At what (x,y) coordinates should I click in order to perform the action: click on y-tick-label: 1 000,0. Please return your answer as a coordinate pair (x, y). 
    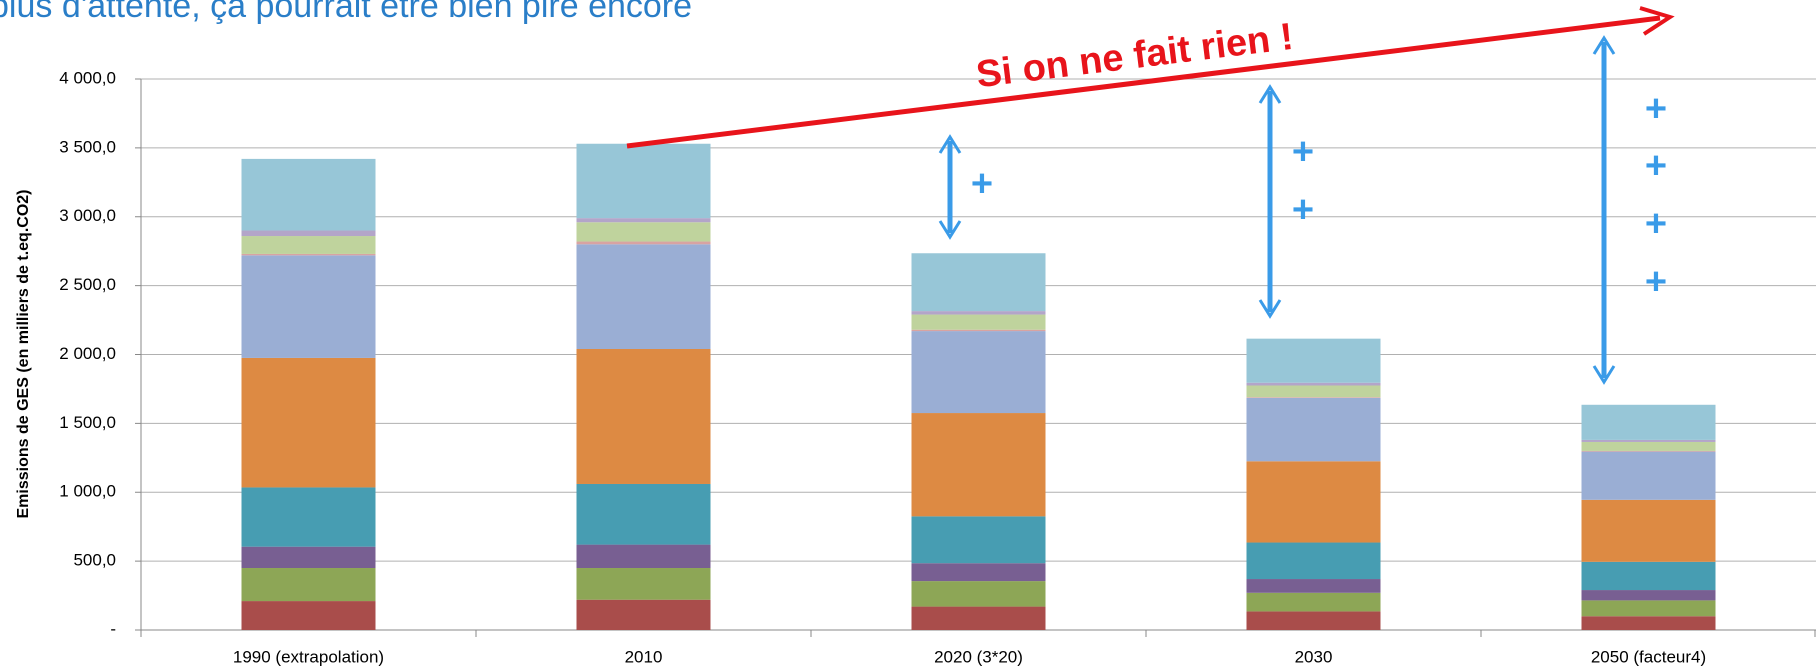
    Looking at the image, I should click on (87, 491).